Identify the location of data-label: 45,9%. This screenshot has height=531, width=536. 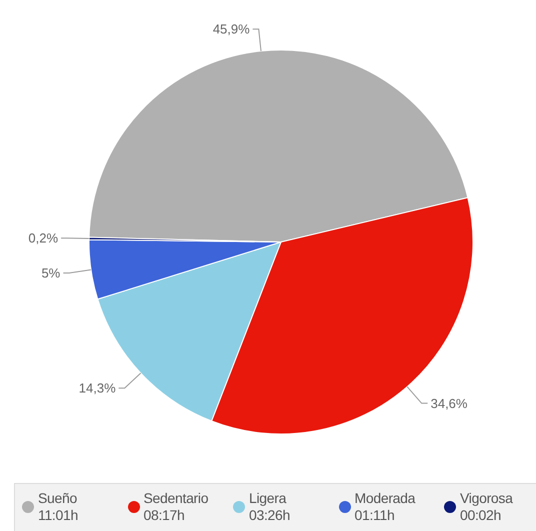
(231, 29).